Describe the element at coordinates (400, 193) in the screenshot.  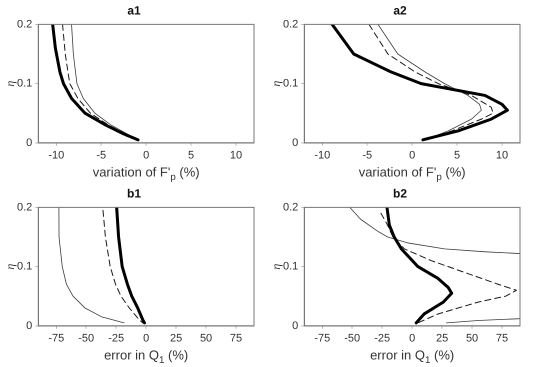
I see `chart-title: b2` at that location.